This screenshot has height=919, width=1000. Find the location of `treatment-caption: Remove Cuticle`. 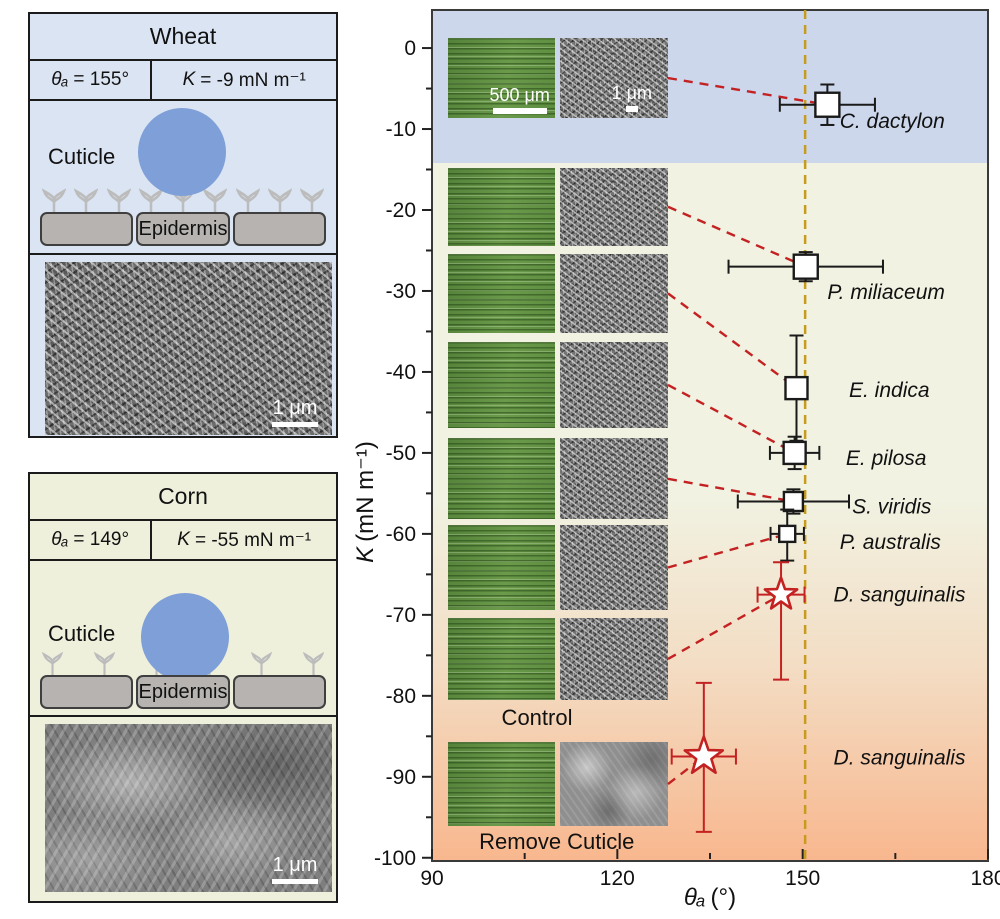

treatment-caption: Remove Cuticle is located at coordinates (557, 841).